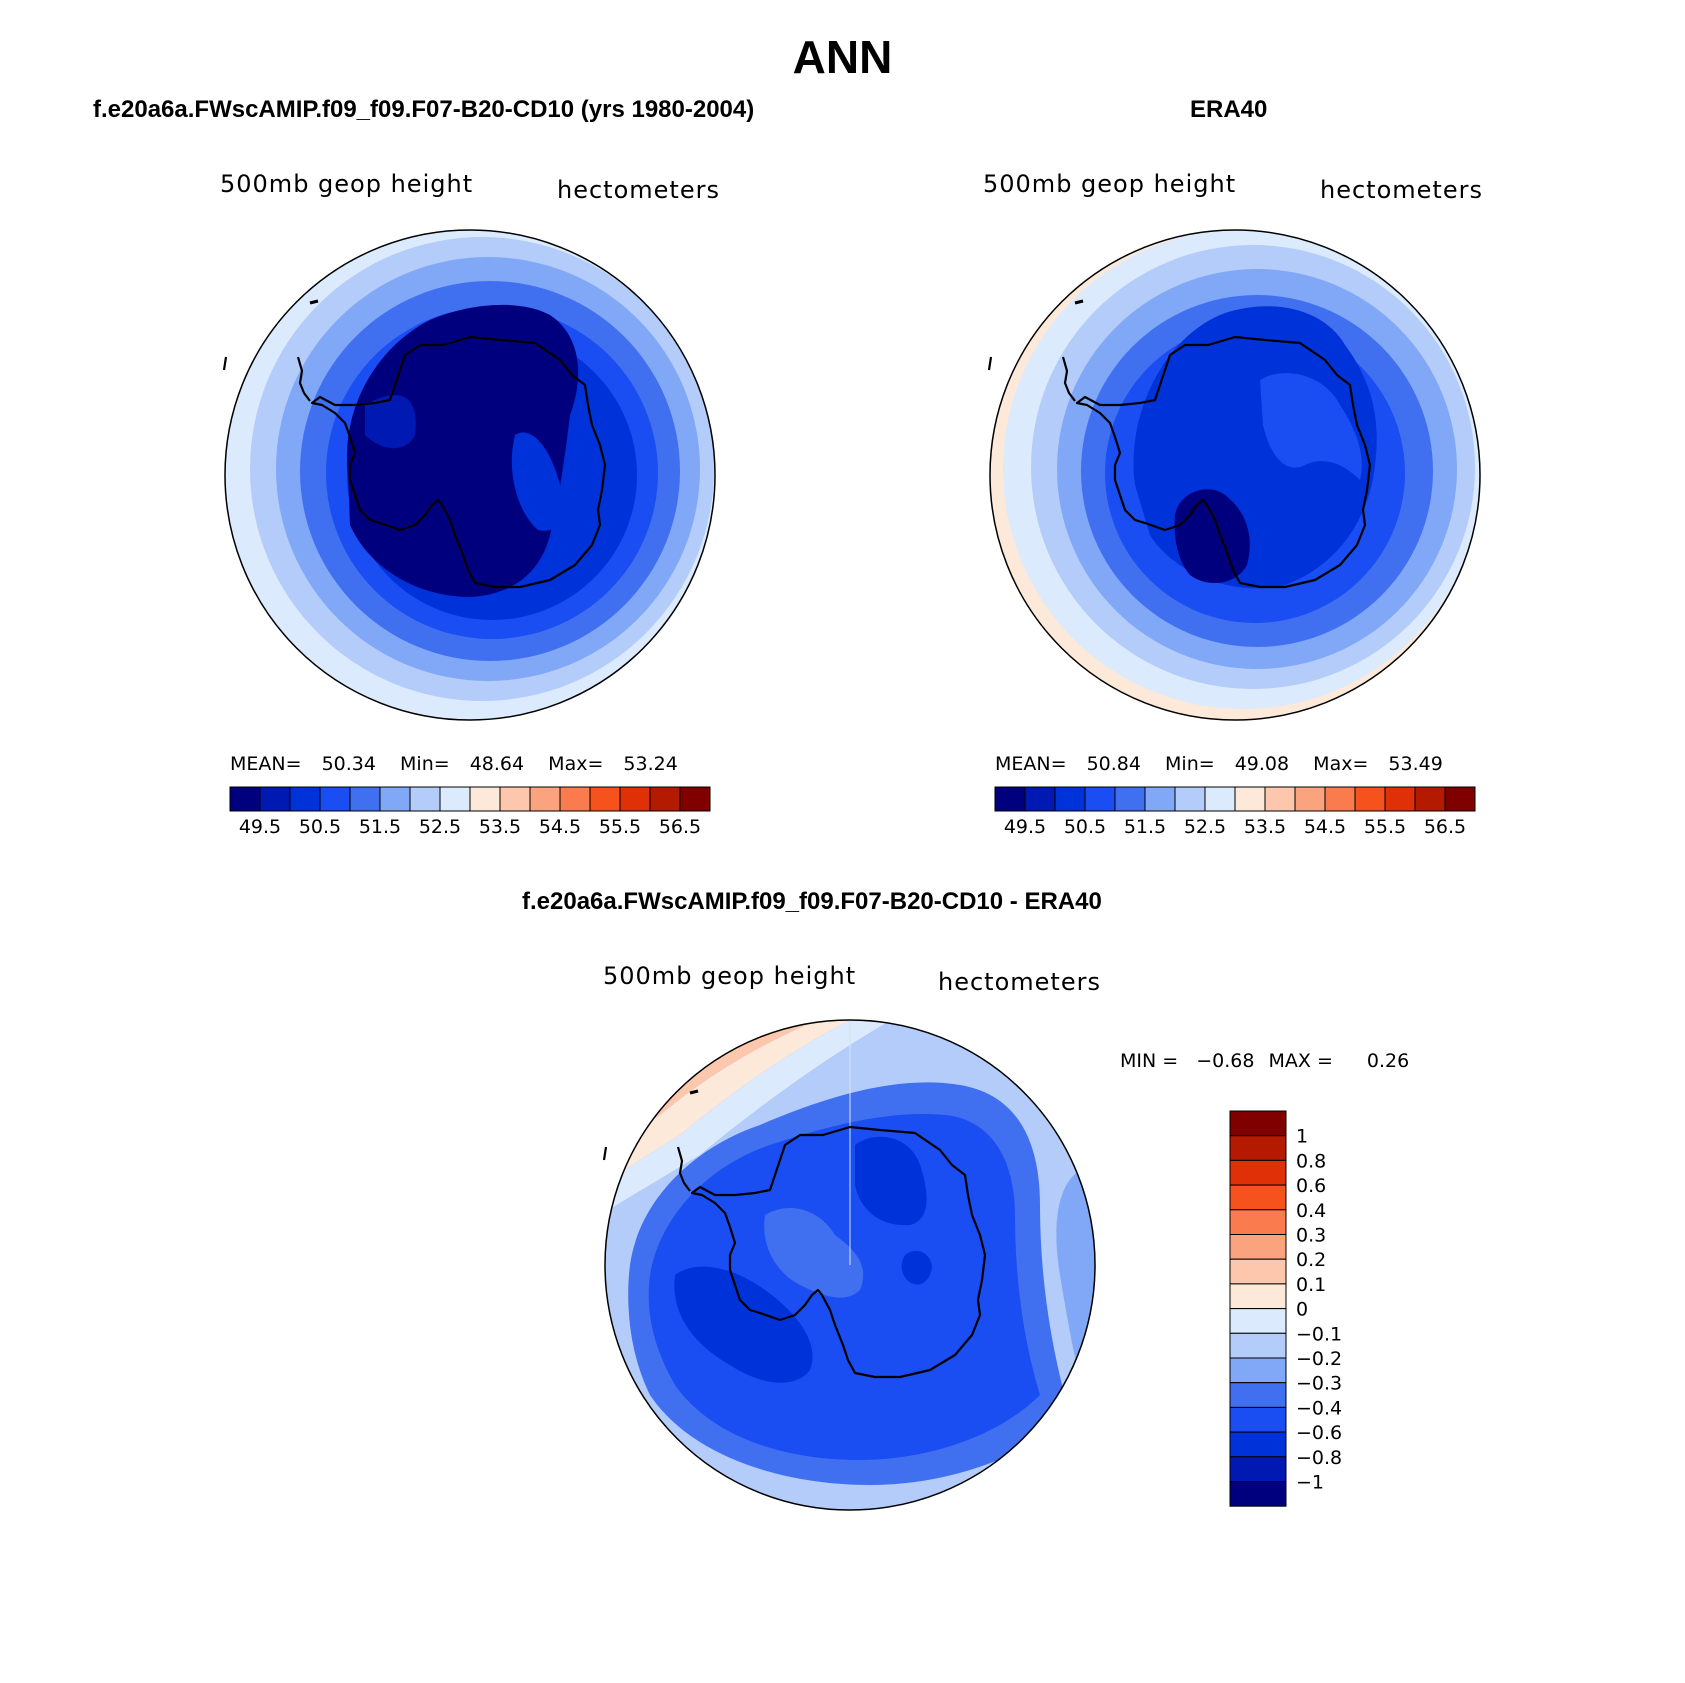 The height and width of the screenshot is (1683, 1685). I want to click on panel1-colorbar-label: 49.5, so click(260, 827).